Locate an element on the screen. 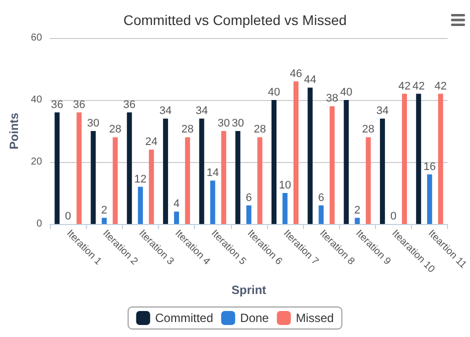  legend-label: Done is located at coordinates (255, 318).